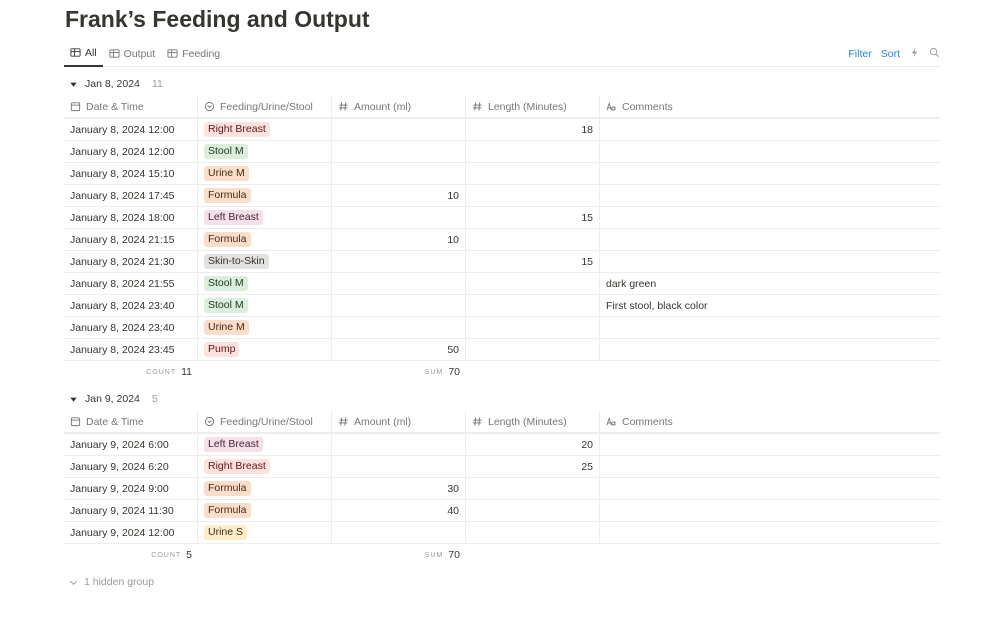 The width and height of the screenshot is (1005, 628). I want to click on select-tag: Pump, so click(222, 349).